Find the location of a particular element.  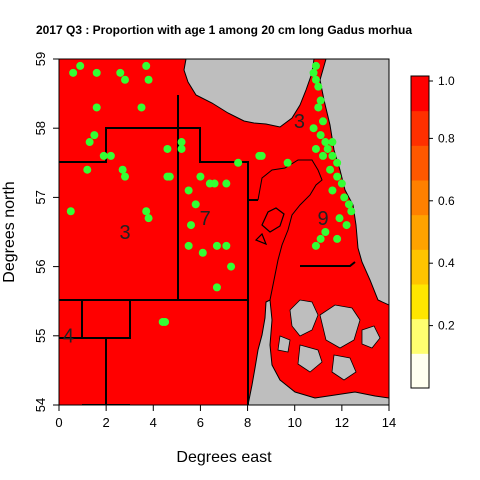

legend-tick-label: 0.4 is located at coordinates (446, 263).